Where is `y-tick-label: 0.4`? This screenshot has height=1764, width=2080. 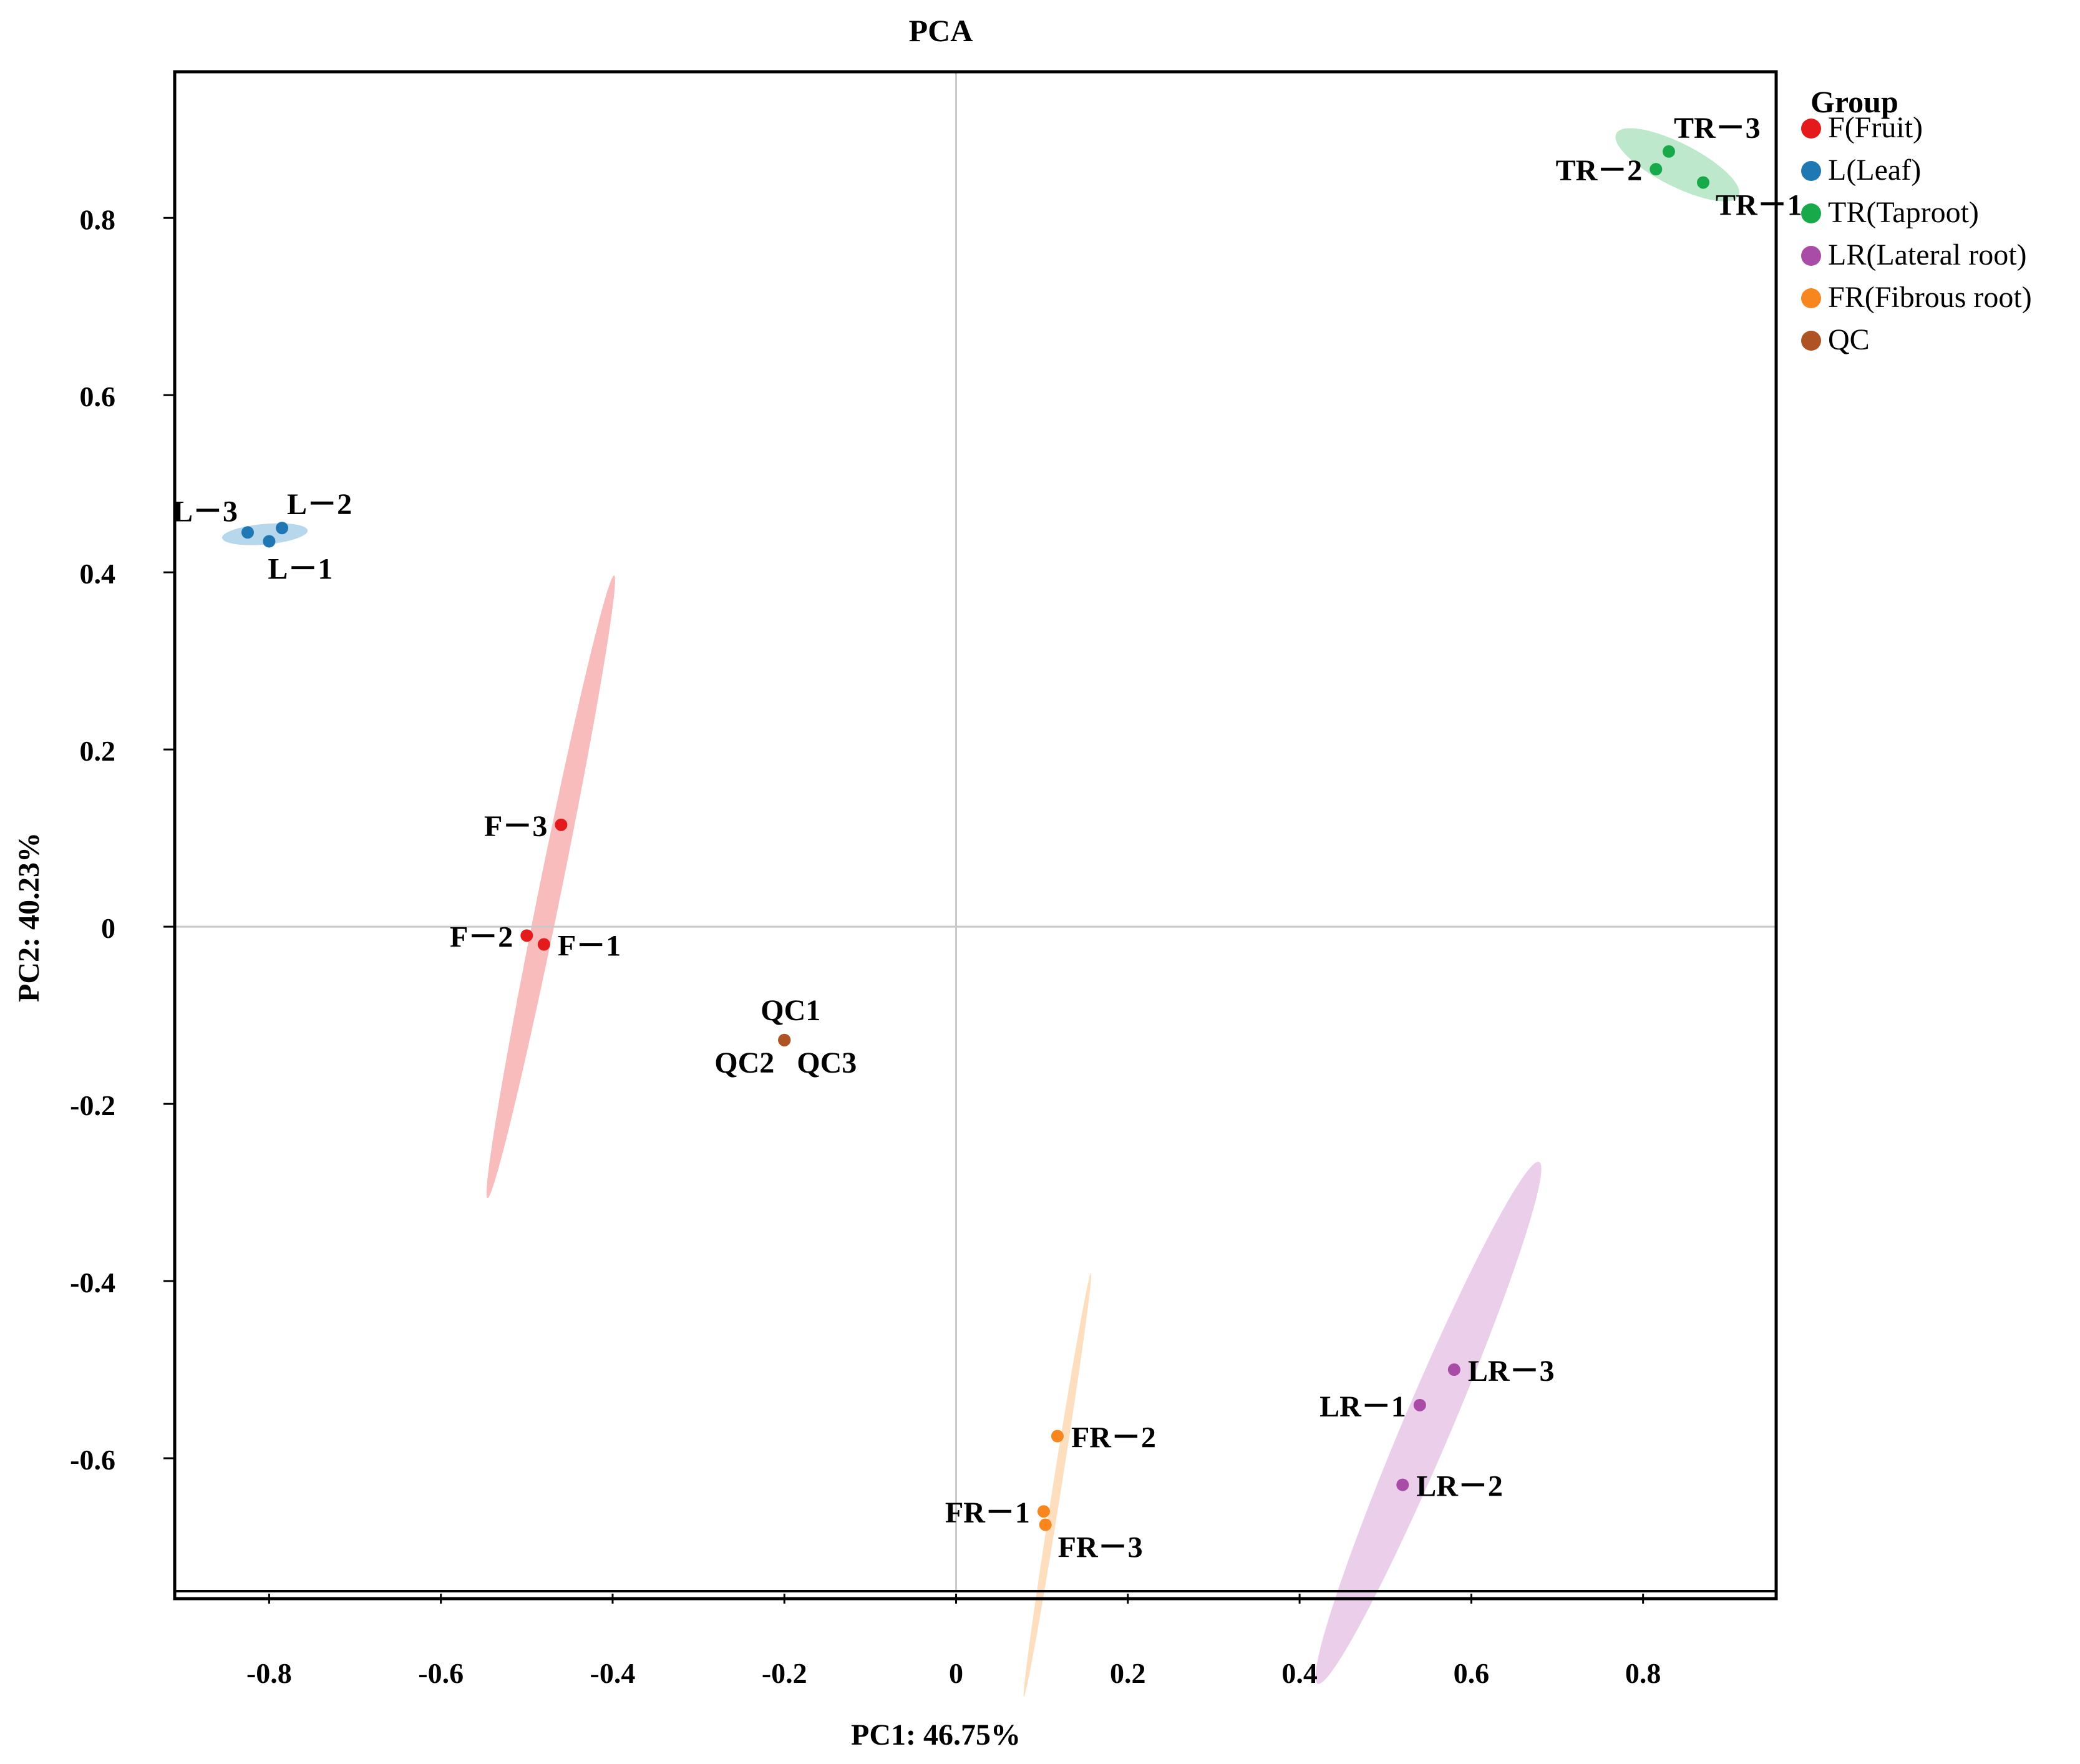 y-tick-label: 0.4 is located at coordinates (98, 574).